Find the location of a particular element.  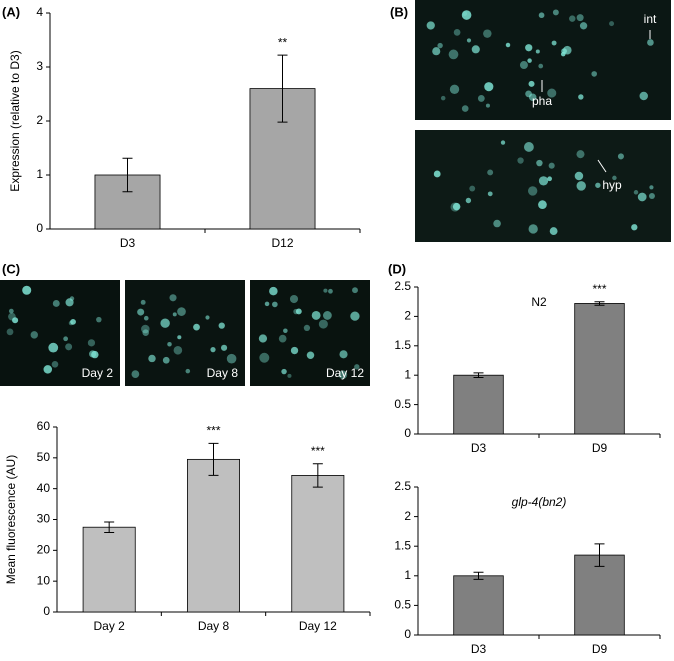

y-tick-label: 60 is located at coordinates (44, 426).